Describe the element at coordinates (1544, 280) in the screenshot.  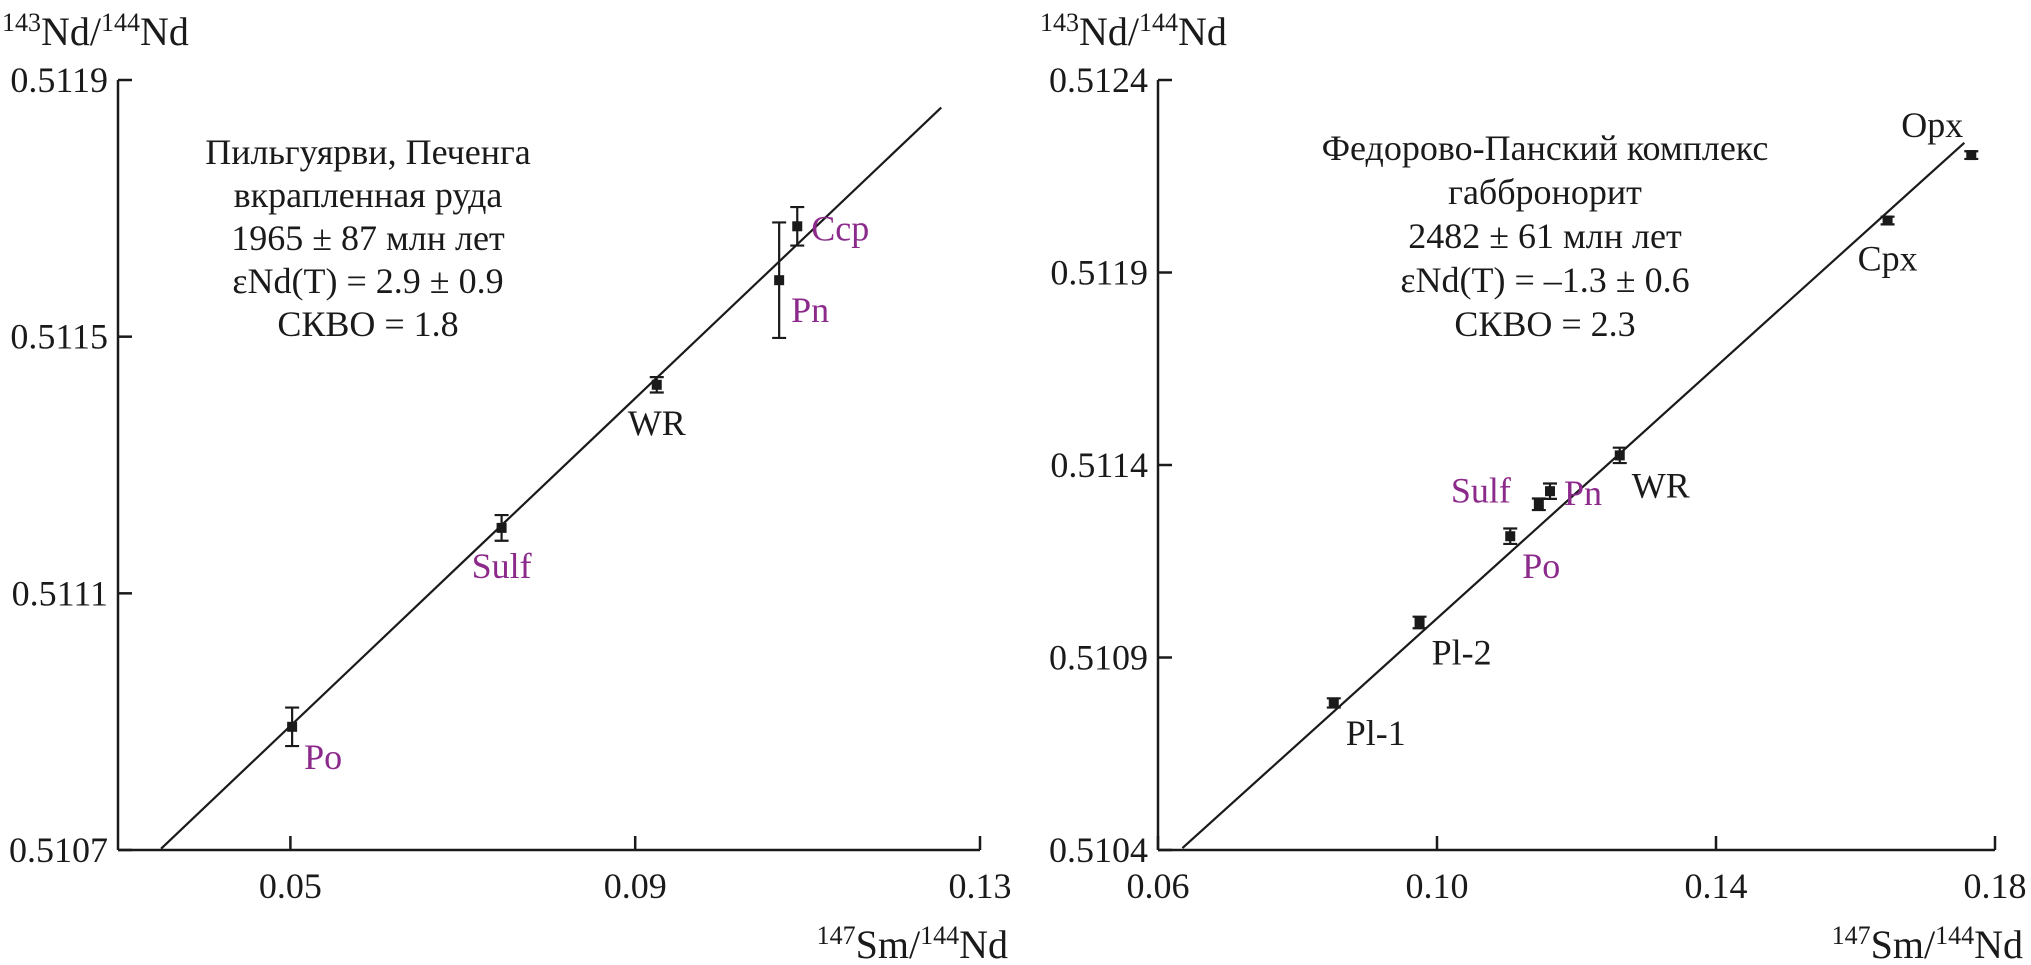
I see `annotation-line: εNd(T) = –1.3 ± 0.6` at that location.